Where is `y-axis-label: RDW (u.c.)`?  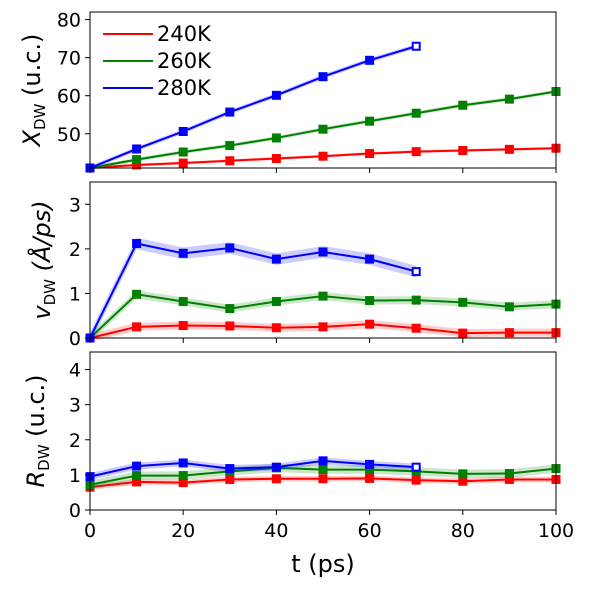
y-axis-label: RDW (u.c.) is located at coordinates (37, 430).